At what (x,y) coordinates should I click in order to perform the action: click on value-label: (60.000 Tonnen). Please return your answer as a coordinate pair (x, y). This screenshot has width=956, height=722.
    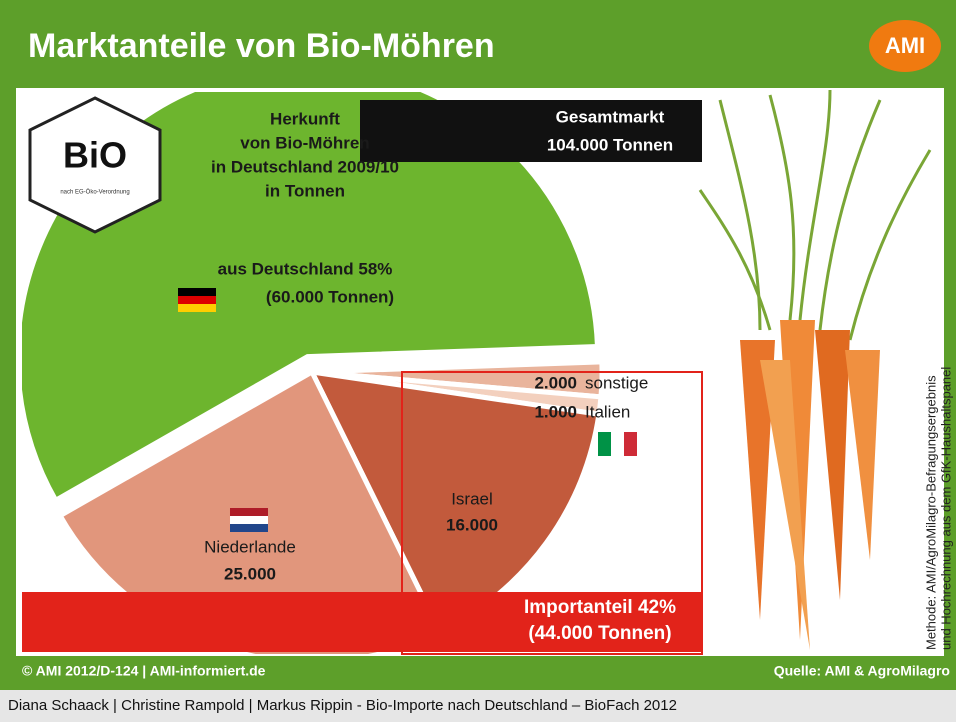
    Looking at the image, I should click on (330, 296).